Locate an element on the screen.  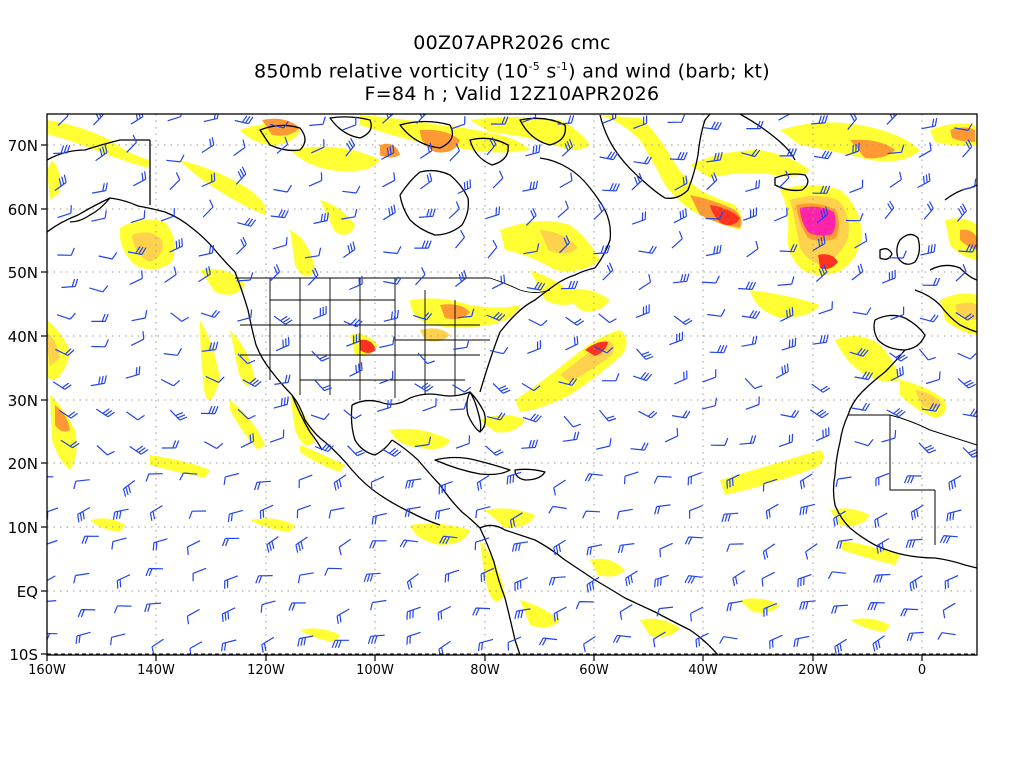
lat-label-40n: 40N is located at coordinates (23, 337).